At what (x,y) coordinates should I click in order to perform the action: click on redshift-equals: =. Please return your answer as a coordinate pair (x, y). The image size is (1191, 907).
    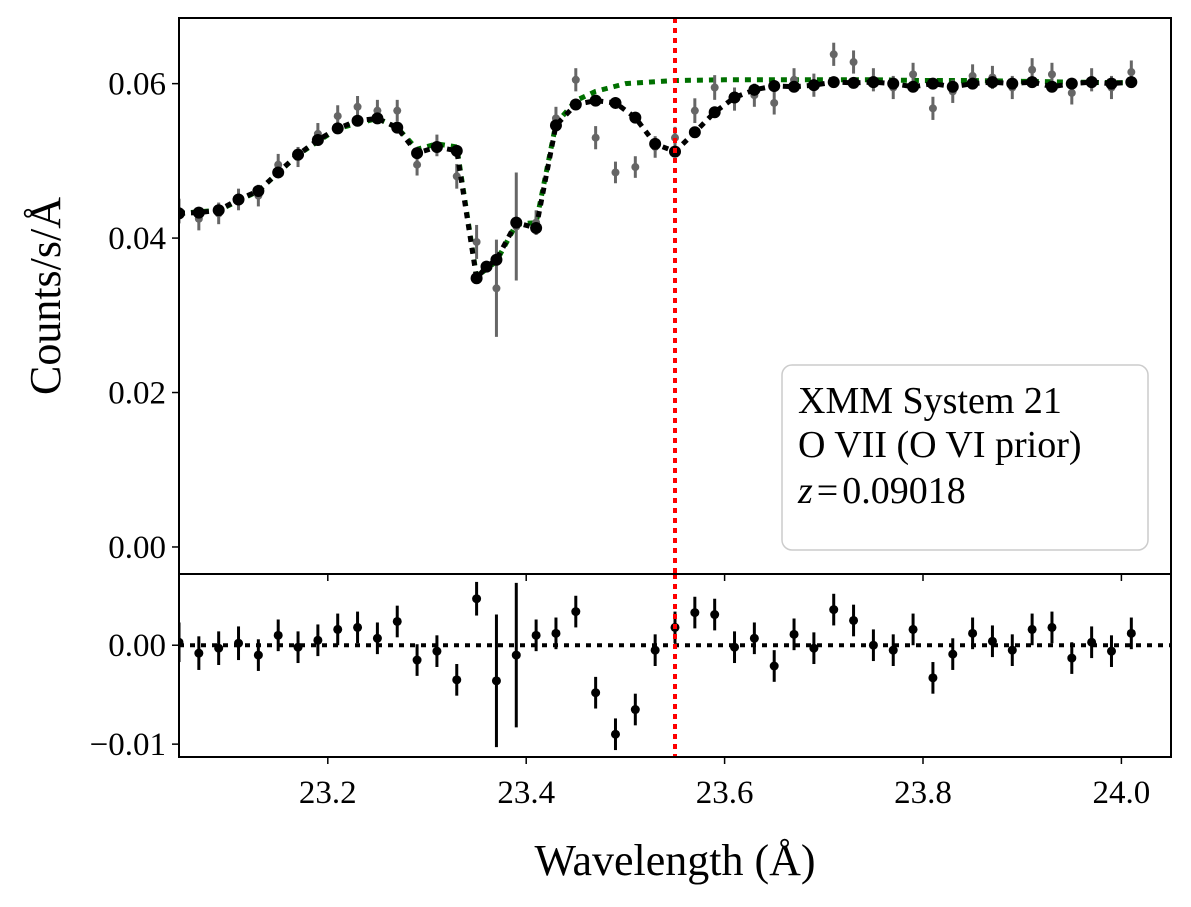
    Looking at the image, I should click on (827, 491).